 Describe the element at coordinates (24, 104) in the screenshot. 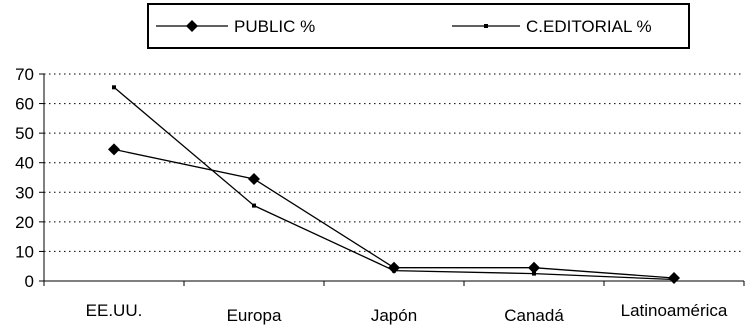

I see `y-tick-label: 60` at that location.